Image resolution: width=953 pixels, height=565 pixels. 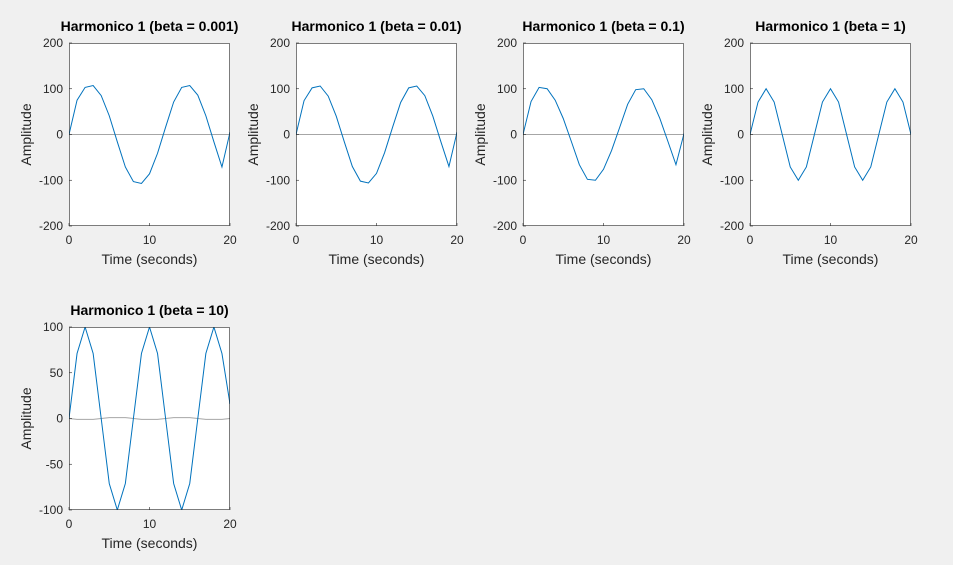 I want to click on y-tick-label: 50, so click(x=57, y=373).